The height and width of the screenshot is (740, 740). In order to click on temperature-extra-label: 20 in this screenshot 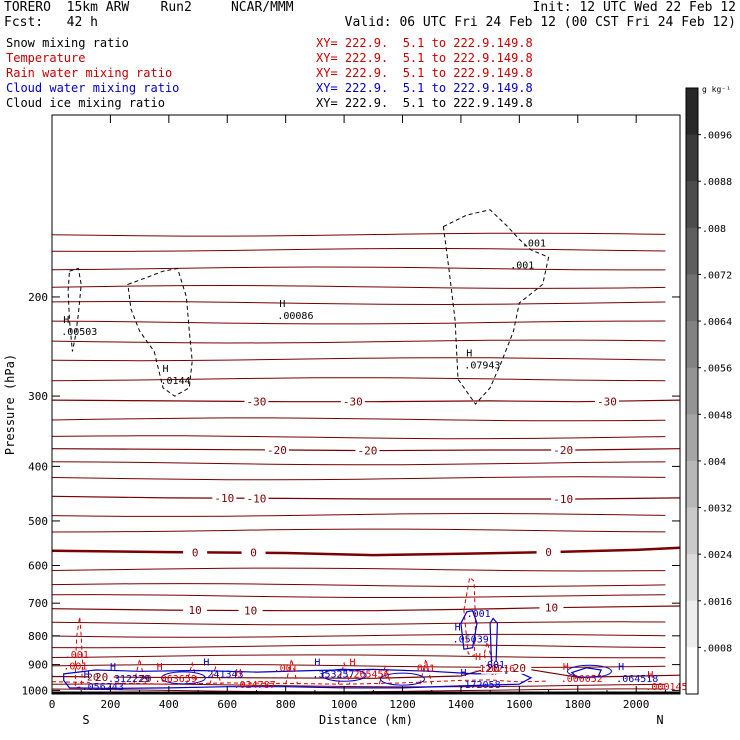, I will do `click(145, 679)`.